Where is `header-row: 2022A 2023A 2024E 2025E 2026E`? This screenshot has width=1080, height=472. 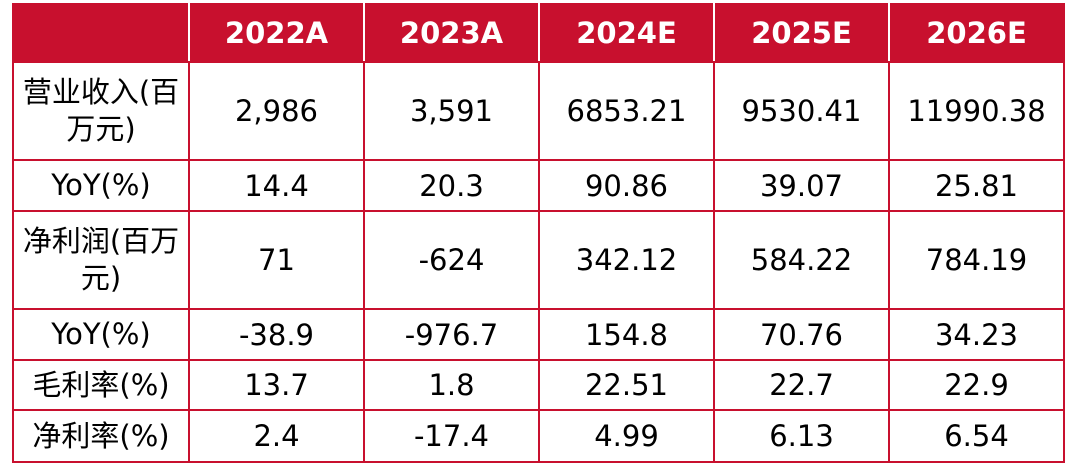 header-row: 2022A 2023A 2024E 2025E 2026E is located at coordinates (538, 33).